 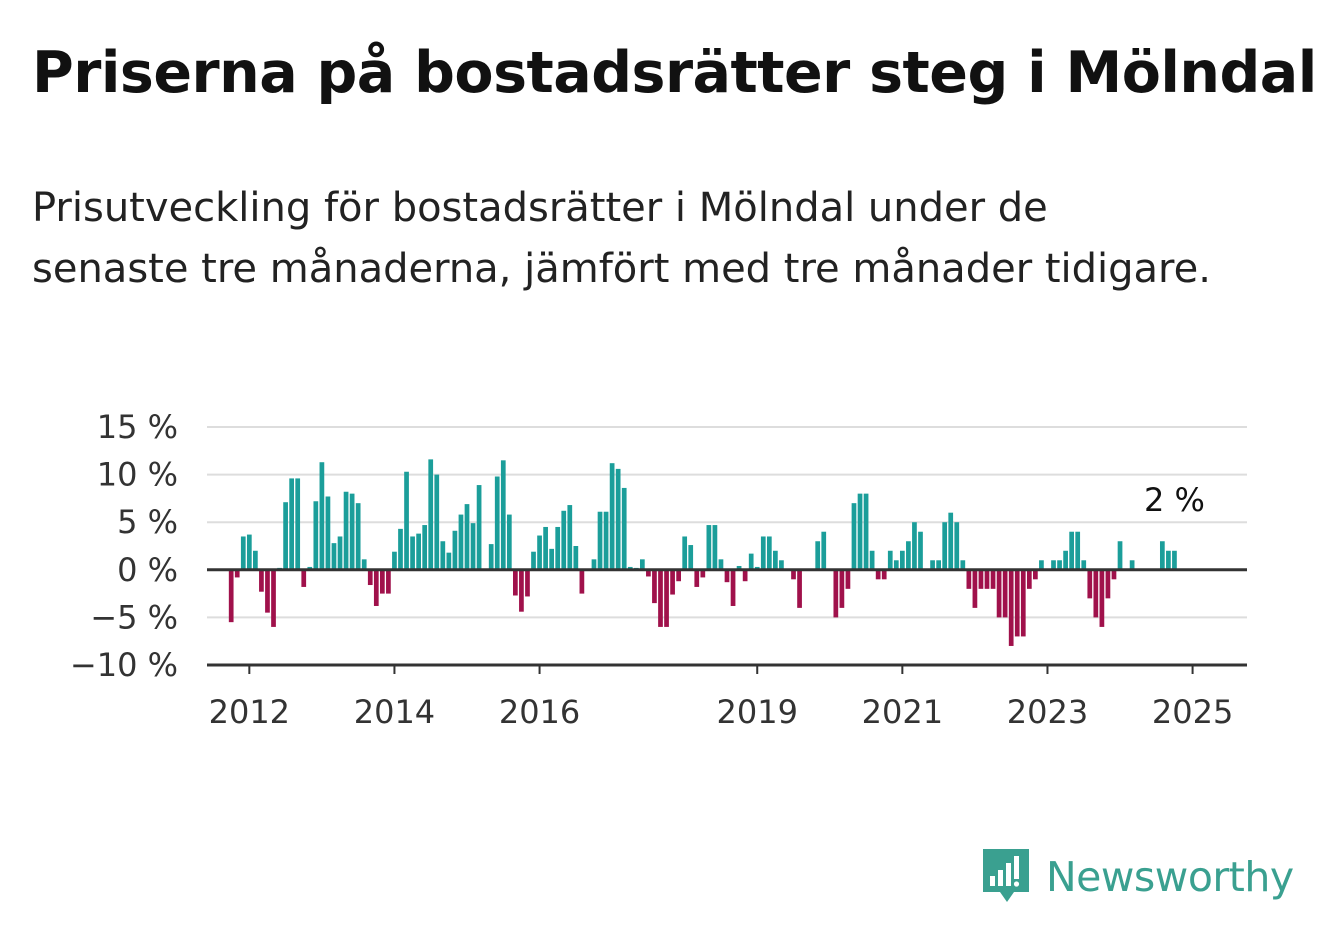 I want to click on last-value-annotation: 2 %, so click(x=1174, y=500).